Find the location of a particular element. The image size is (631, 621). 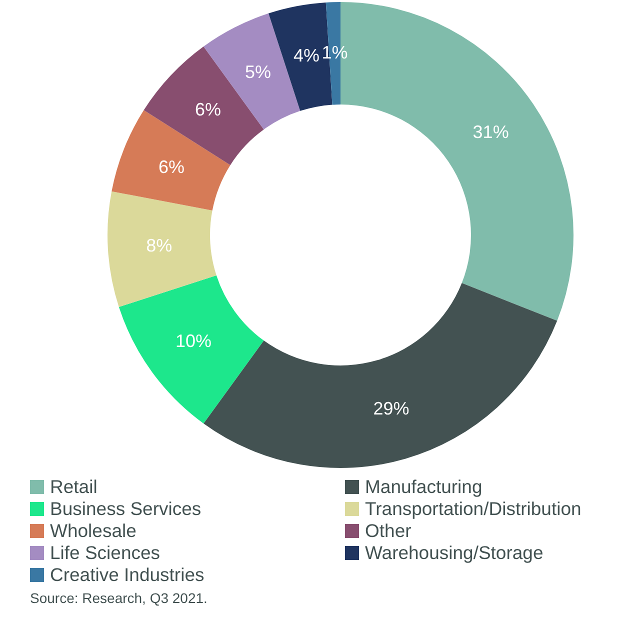

source-note: Source: Research, Q3 2021. is located at coordinates (119, 598).